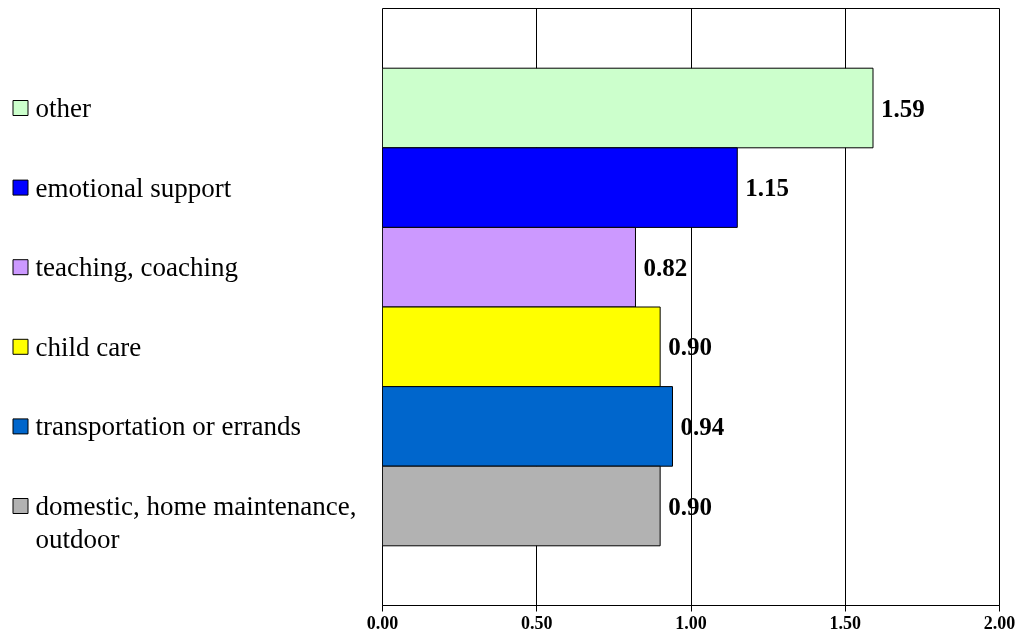 The image size is (1016, 641). I want to click on x-tick-label: 1.50, so click(845, 622).